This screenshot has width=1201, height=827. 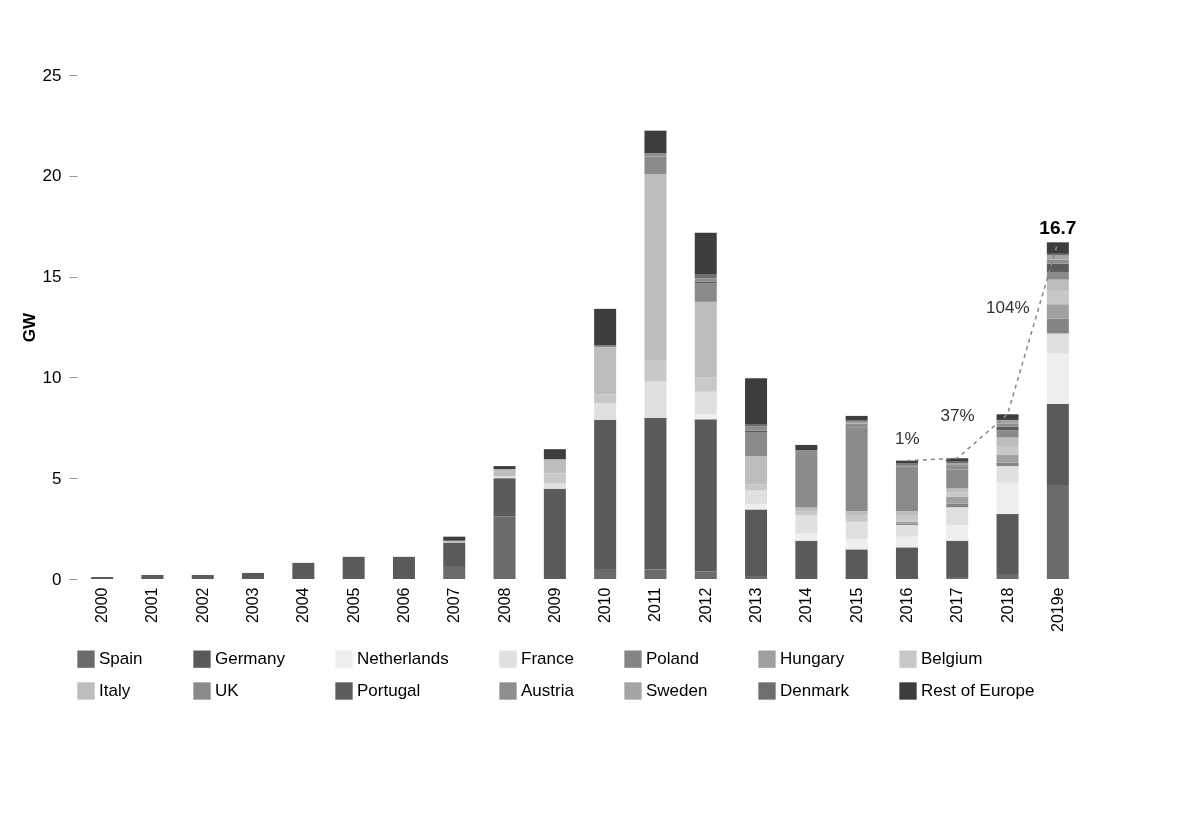 I want to click on x-tick-label: 2017, so click(x=957, y=605).